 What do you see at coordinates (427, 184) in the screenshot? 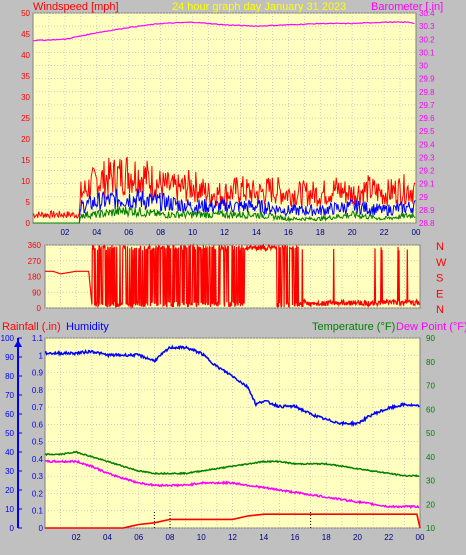
I see `barometer-tick-label: 29.1` at bounding box center [427, 184].